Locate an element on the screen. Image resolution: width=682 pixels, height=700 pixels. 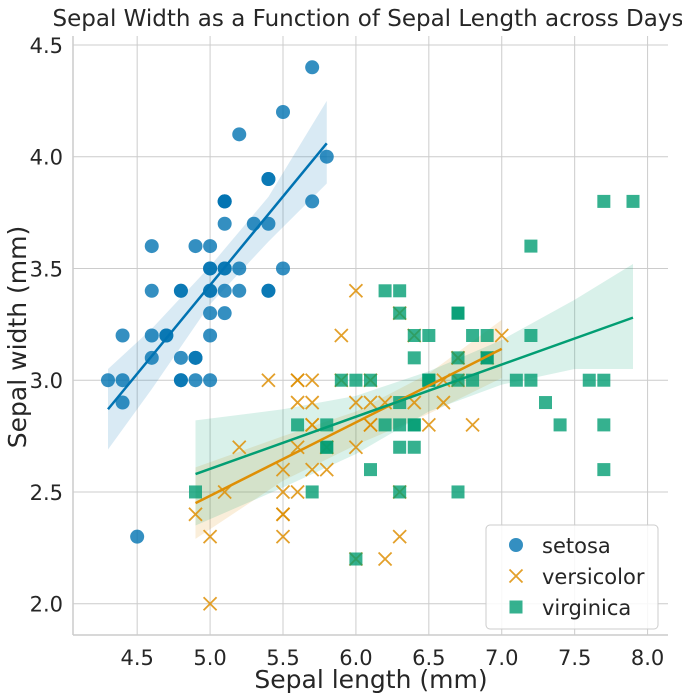
y-axis-label: Sepal width (mm) is located at coordinates (17, 337).